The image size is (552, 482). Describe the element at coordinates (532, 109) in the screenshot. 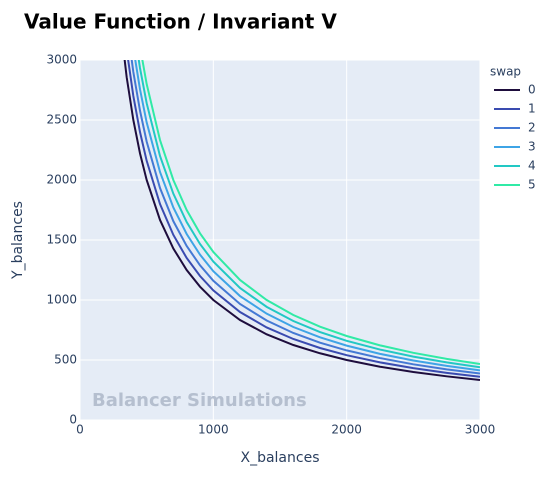

I see `legend-label: 1` at that location.